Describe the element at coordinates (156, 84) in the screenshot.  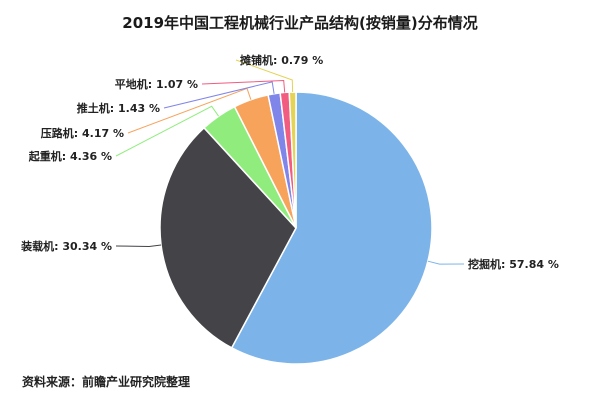
I see `slice-label-5: 平地机: 1.07 %` at that location.